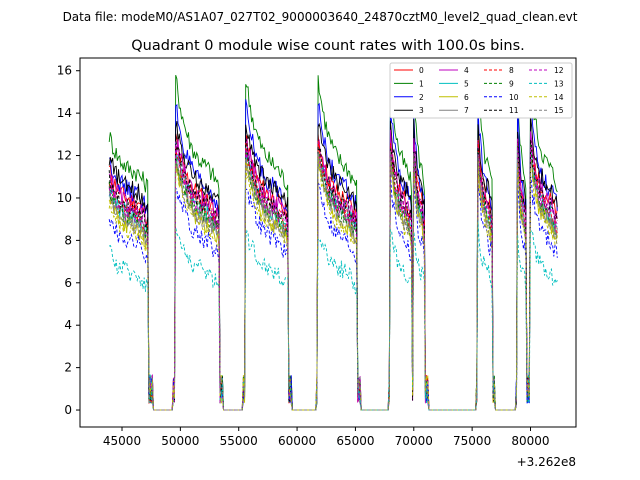  I want to click on legend-label-11: 11, so click(514, 110).